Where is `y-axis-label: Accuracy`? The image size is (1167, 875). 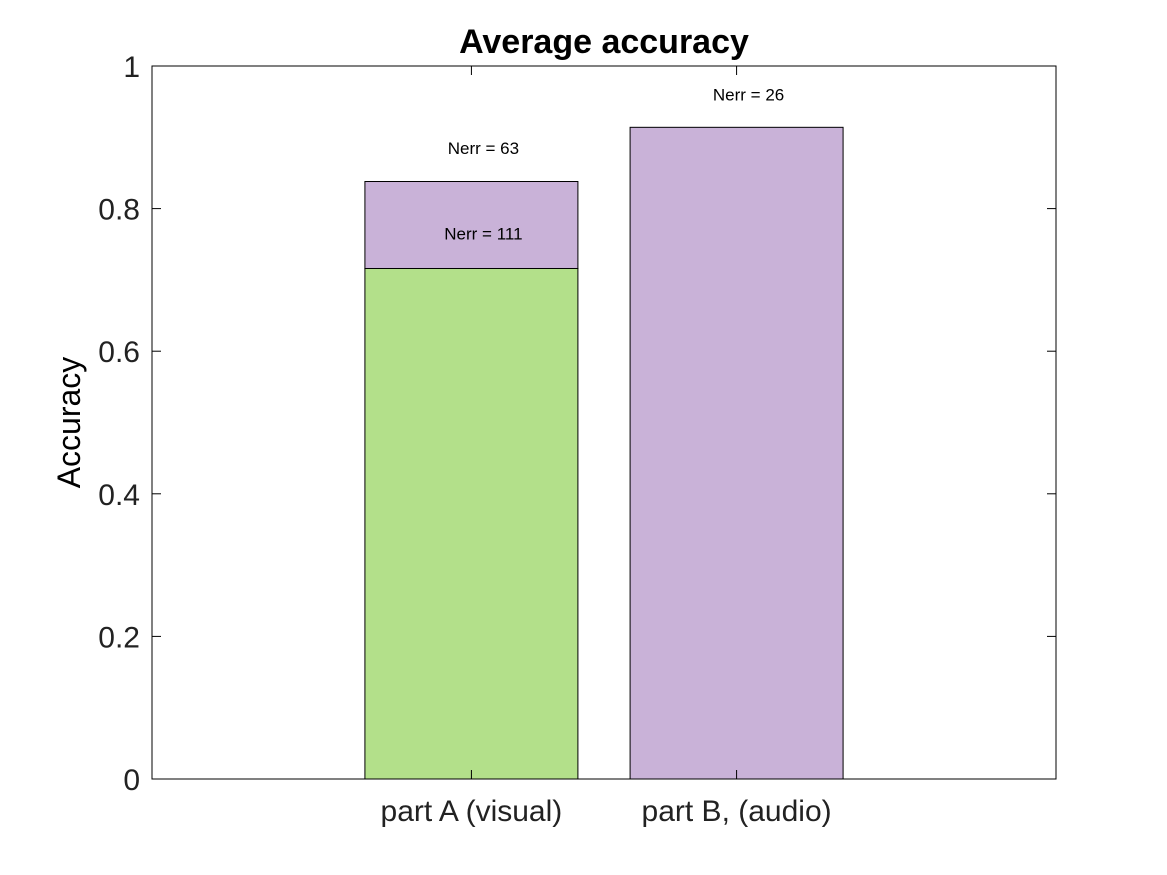
y-axis-label: Accuracy is located at coordinates (69, 423).